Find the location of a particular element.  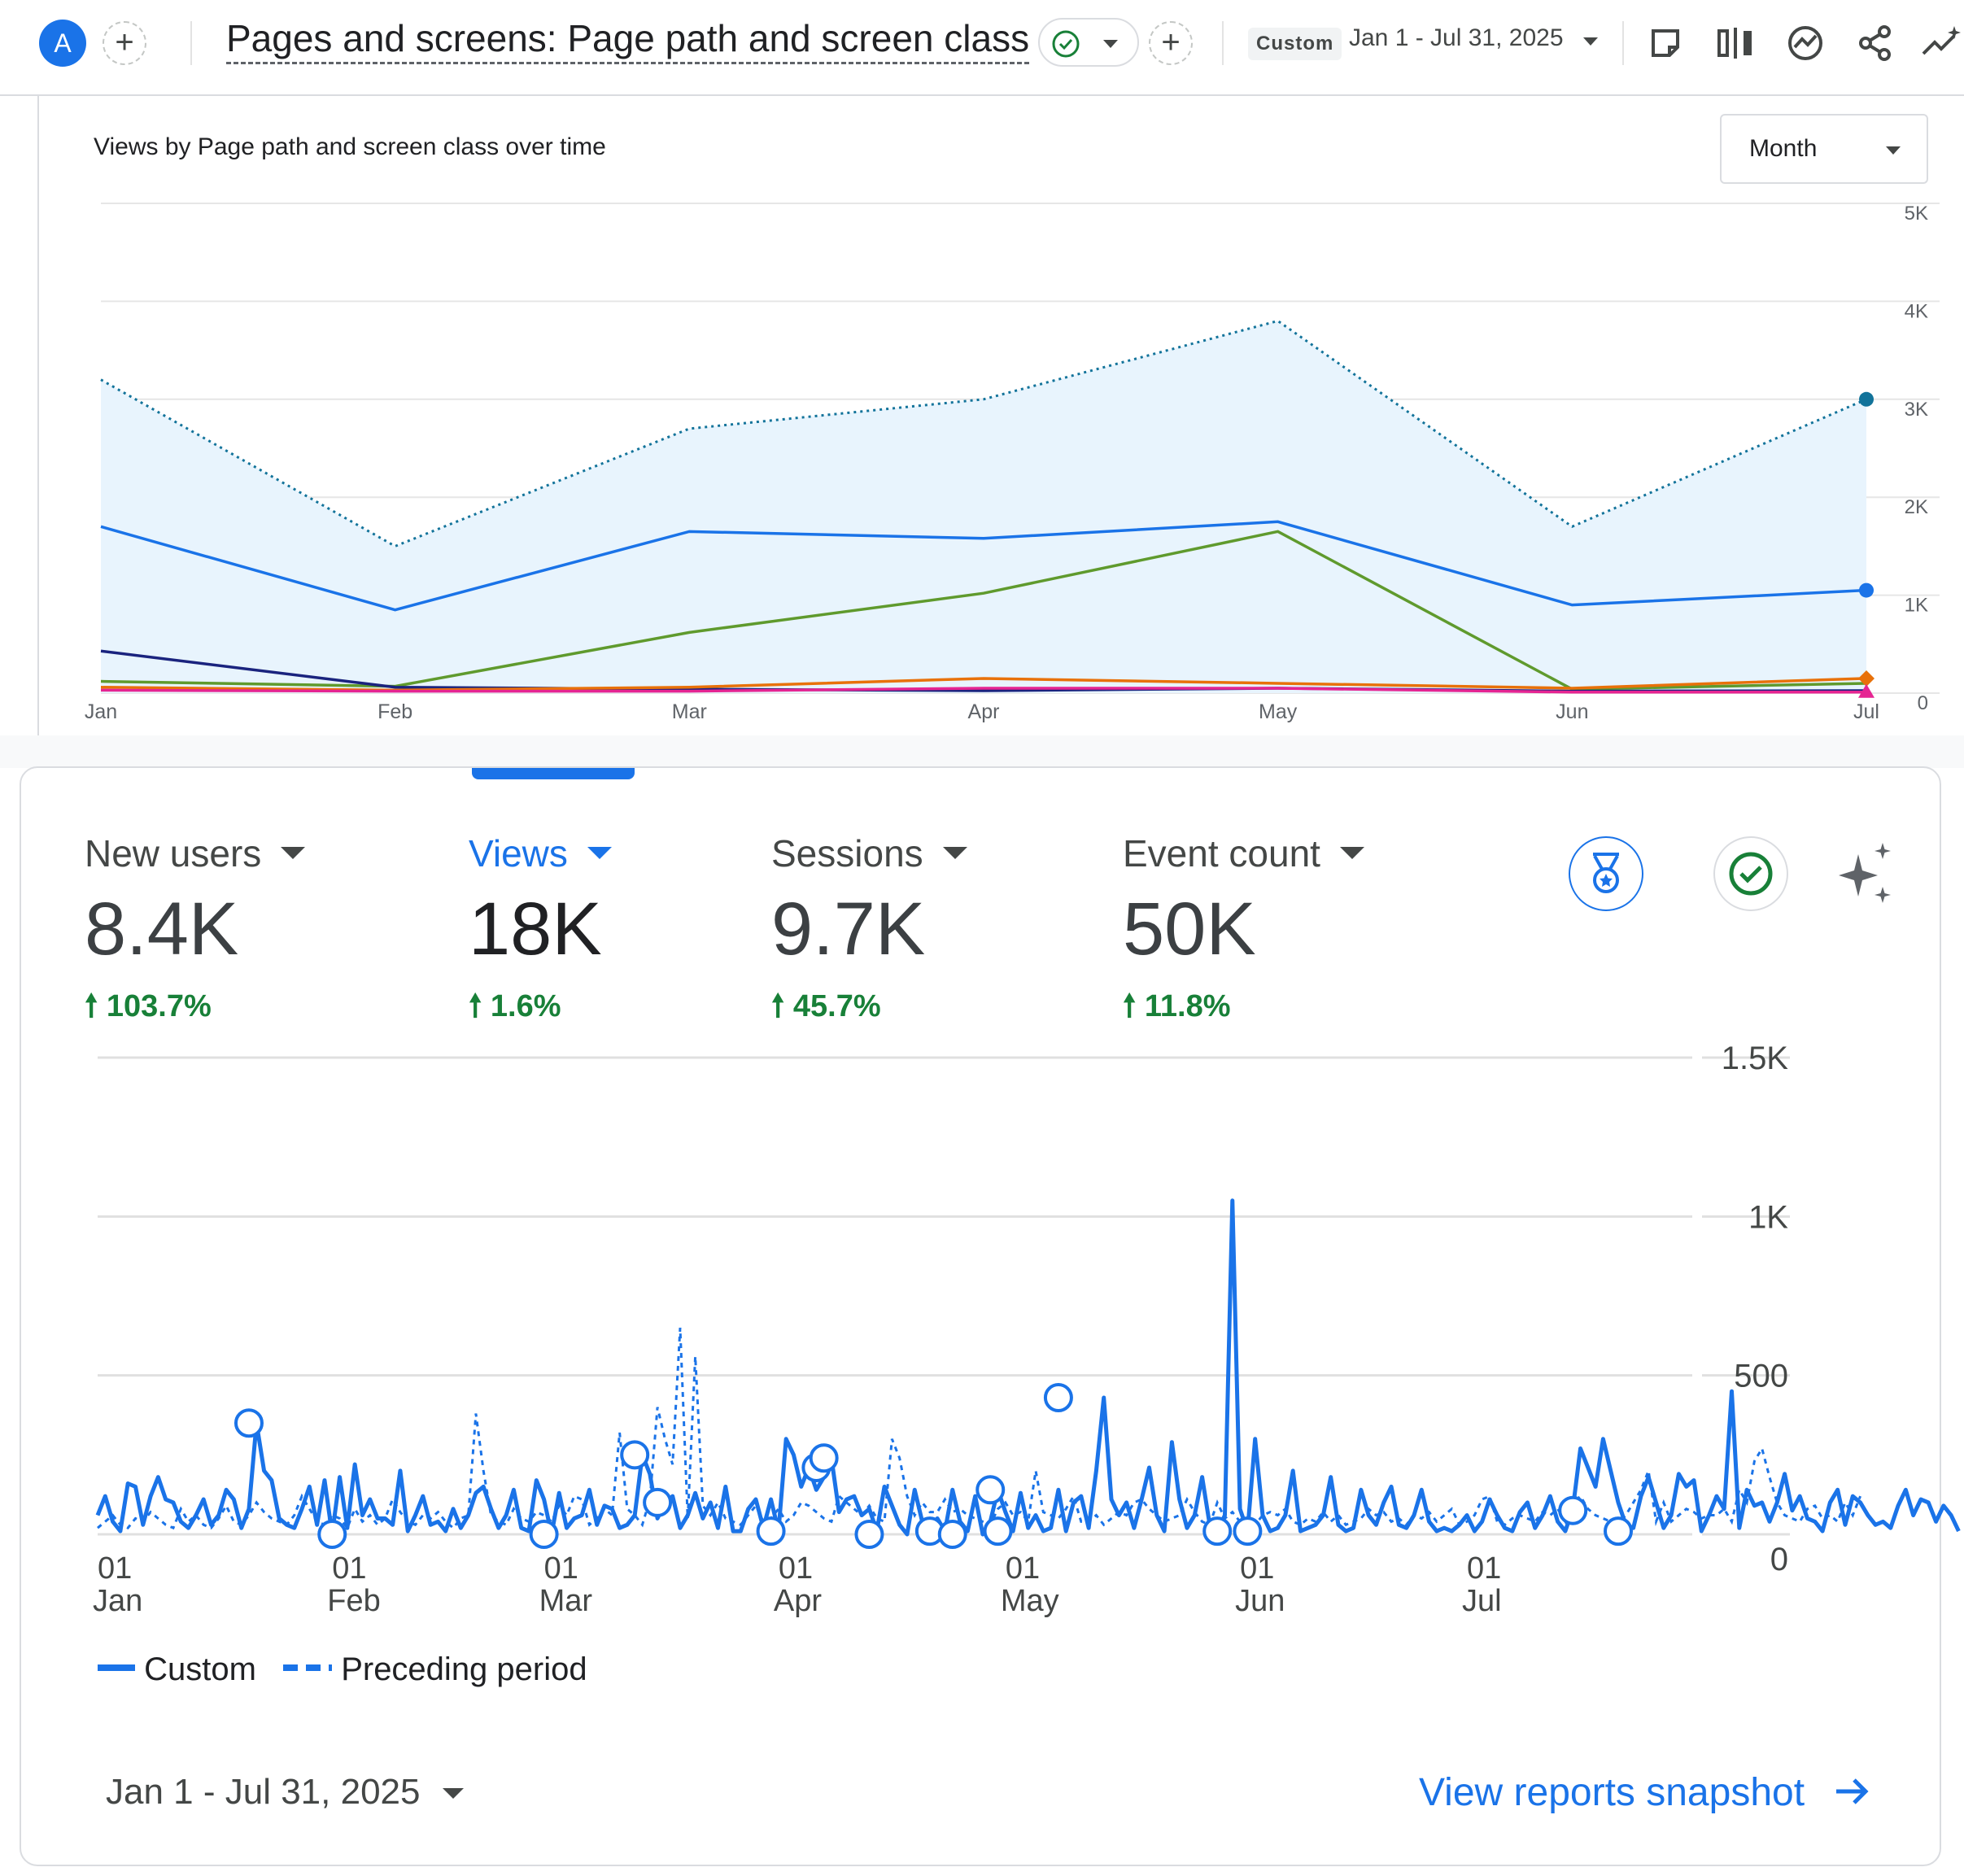

edit-report-icon is located at coordinates (1666, 43).